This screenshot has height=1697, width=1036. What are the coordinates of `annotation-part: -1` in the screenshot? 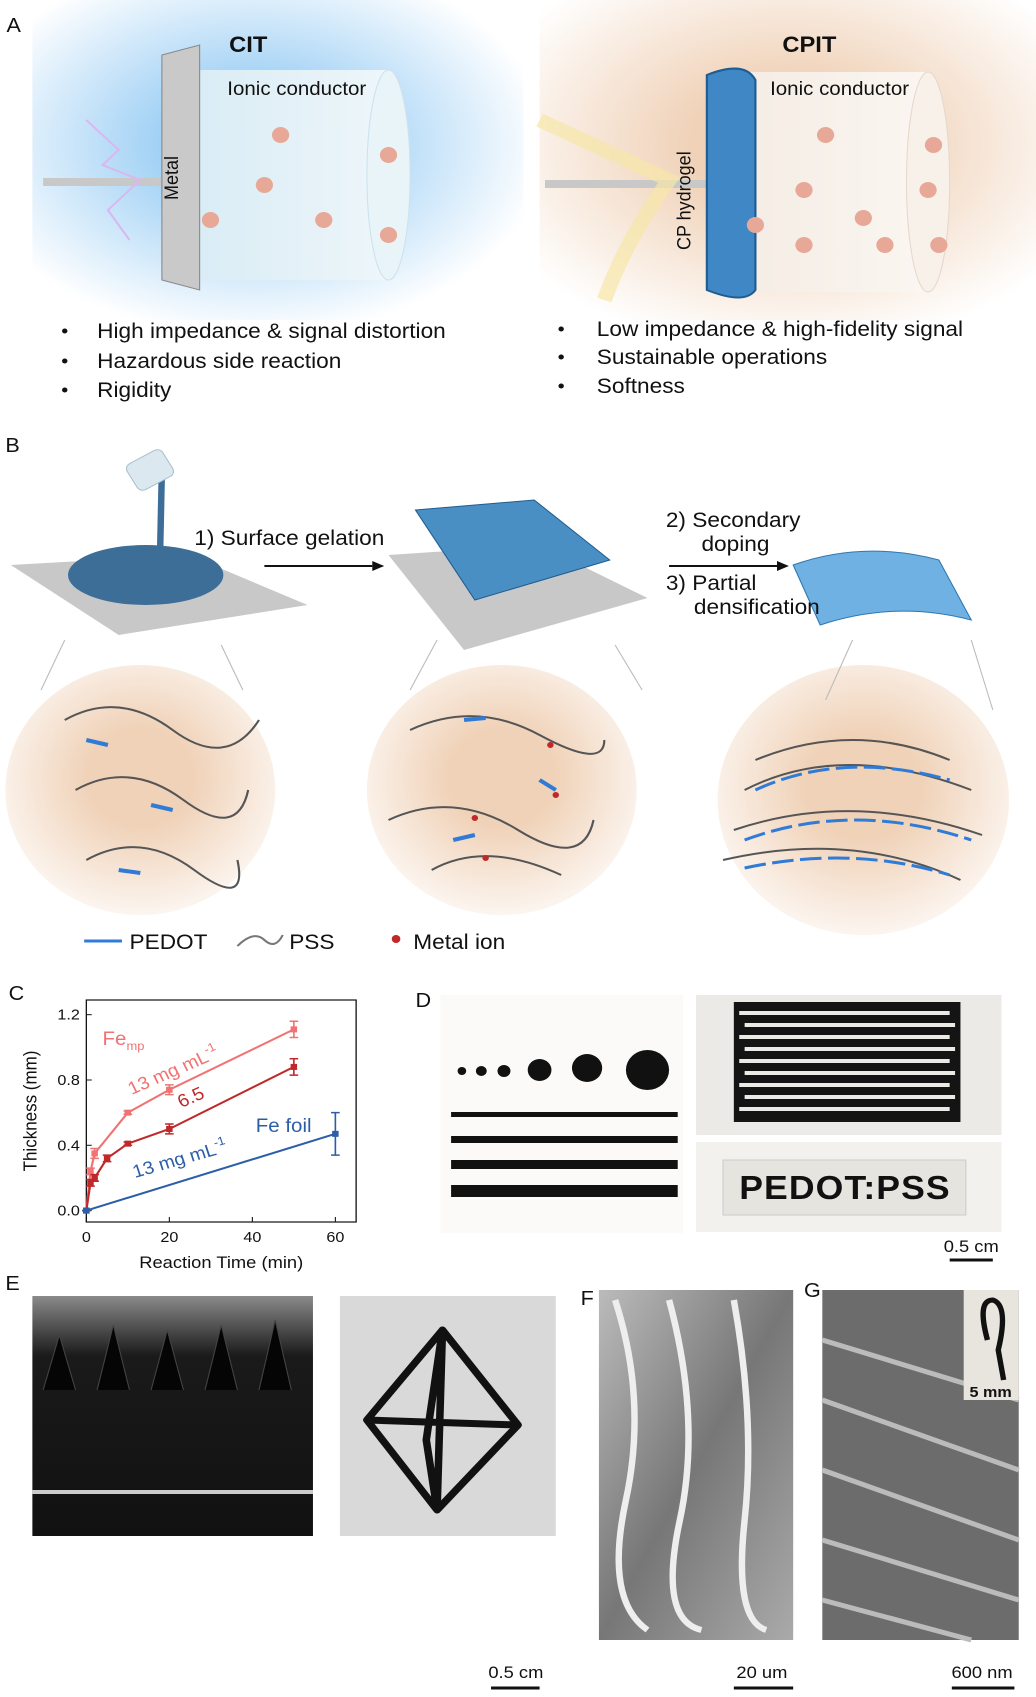 It's located at (219, 1142).